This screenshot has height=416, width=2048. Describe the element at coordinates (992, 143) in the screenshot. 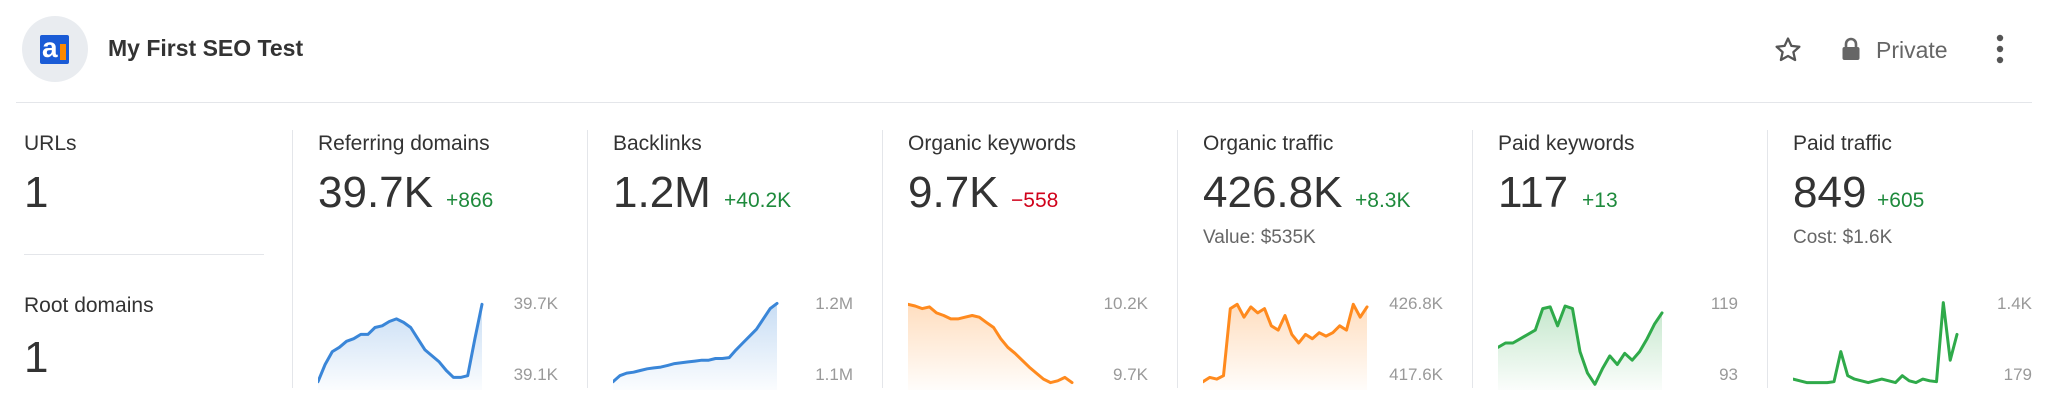

I see `metric-label: Organic keywords` at that location.